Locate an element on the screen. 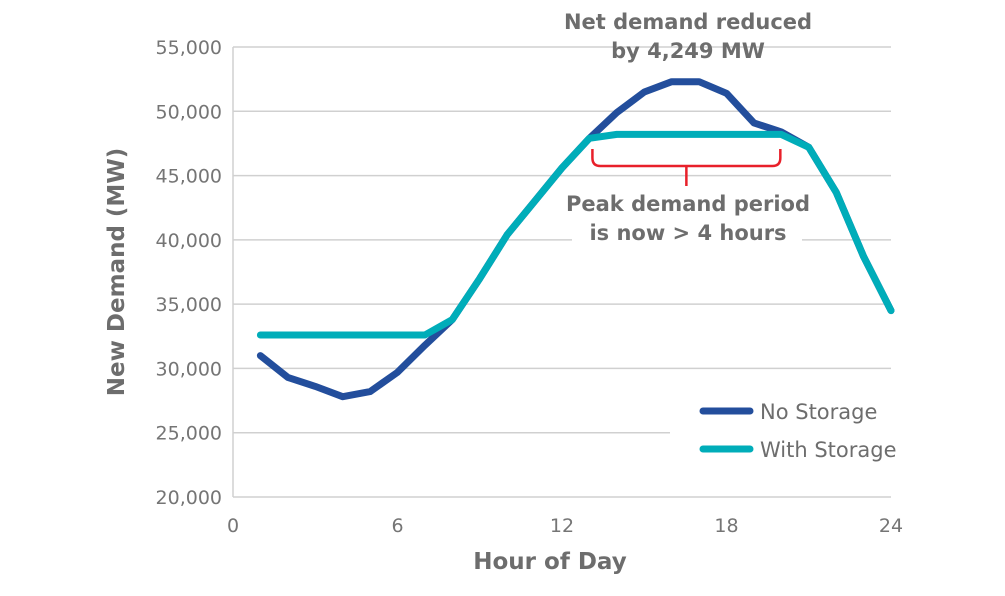 The width and height of the screenshot is (1005, 596). y-tick-label: 40,000 is located at coordinates (189, 241).